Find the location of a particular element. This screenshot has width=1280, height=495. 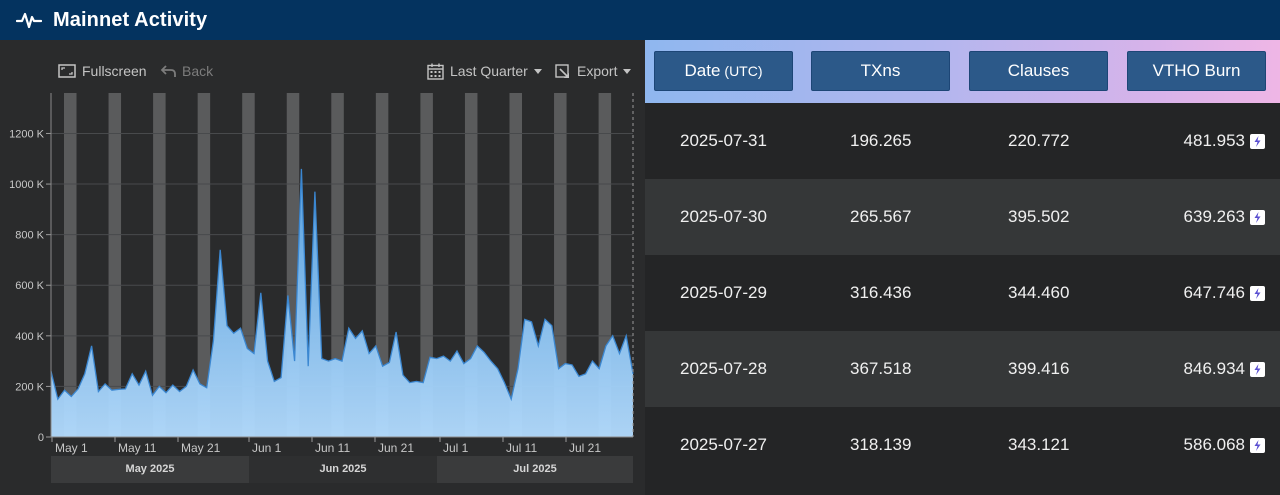

cell-date: 2025-07-28 is located at coordinates (723, 369).